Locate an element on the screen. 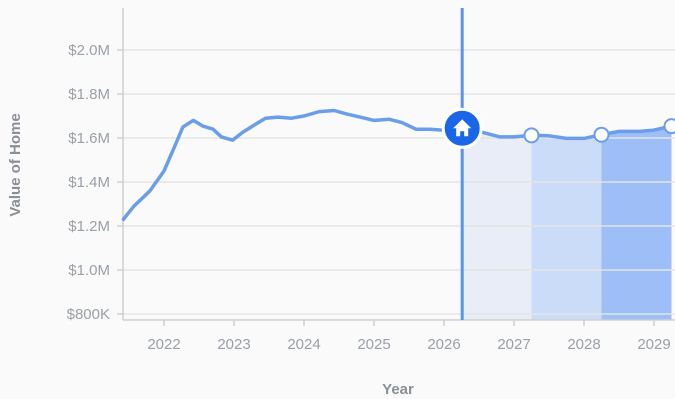 The image size is (675, 399). y-tick-label: $800K is located at coordinates (88, 314).